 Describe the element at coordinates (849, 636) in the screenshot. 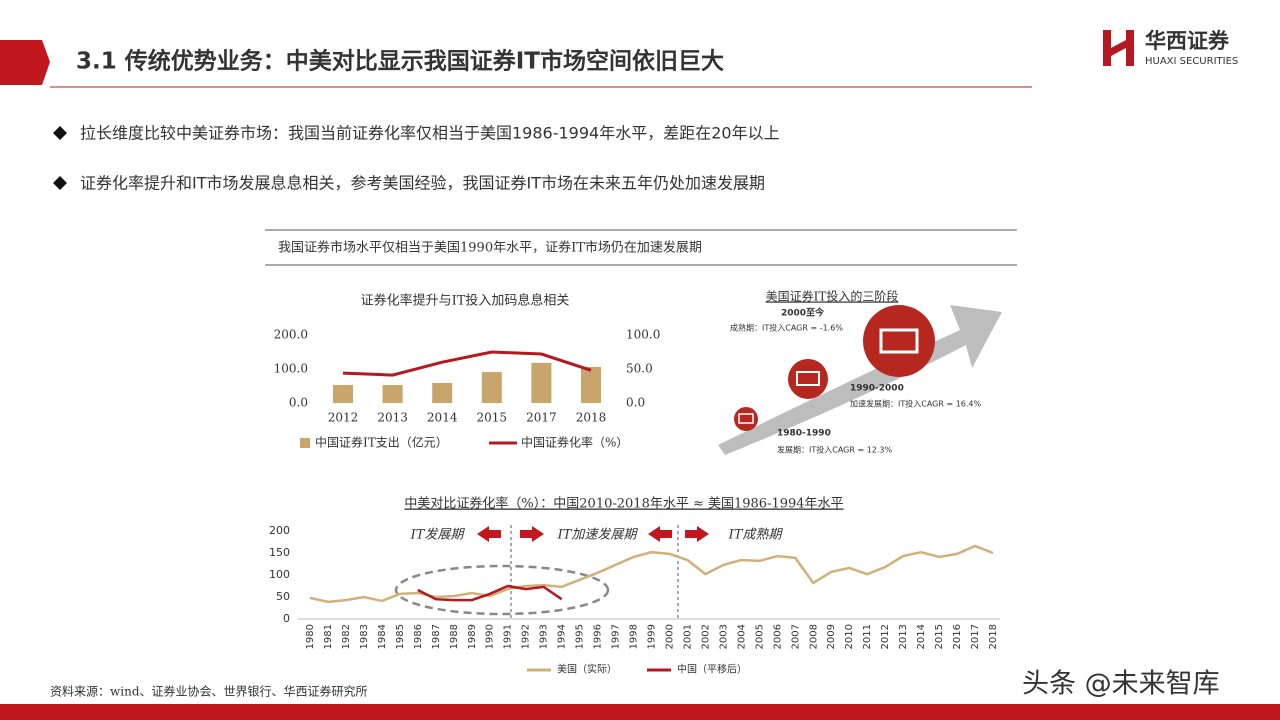

I see `x-tick-label: 2010` at that location.